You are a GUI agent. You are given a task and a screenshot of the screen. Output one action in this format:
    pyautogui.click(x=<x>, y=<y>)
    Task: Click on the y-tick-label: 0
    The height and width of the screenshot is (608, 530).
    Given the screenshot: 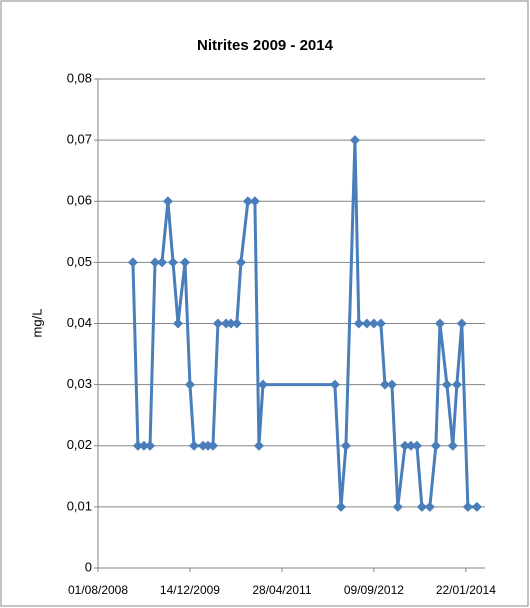 What is the action you would take?
    pyautogui.click(x=88, y=566)
    